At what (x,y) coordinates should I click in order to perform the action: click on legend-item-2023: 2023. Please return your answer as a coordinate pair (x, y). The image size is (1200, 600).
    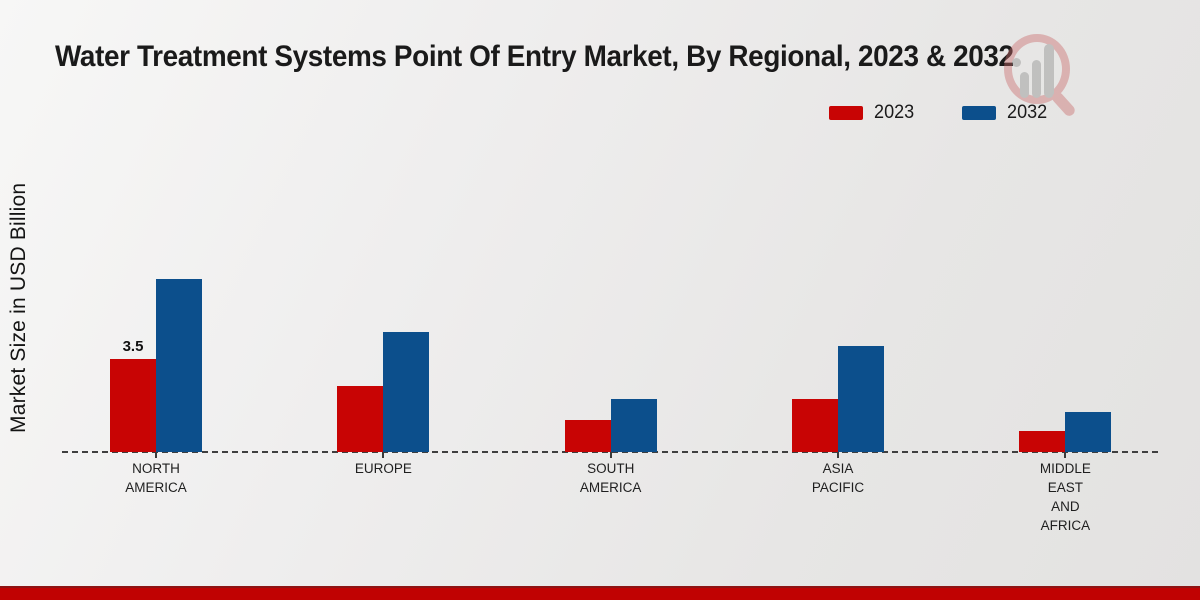
    Looking at the image, I should click on (872, 113).